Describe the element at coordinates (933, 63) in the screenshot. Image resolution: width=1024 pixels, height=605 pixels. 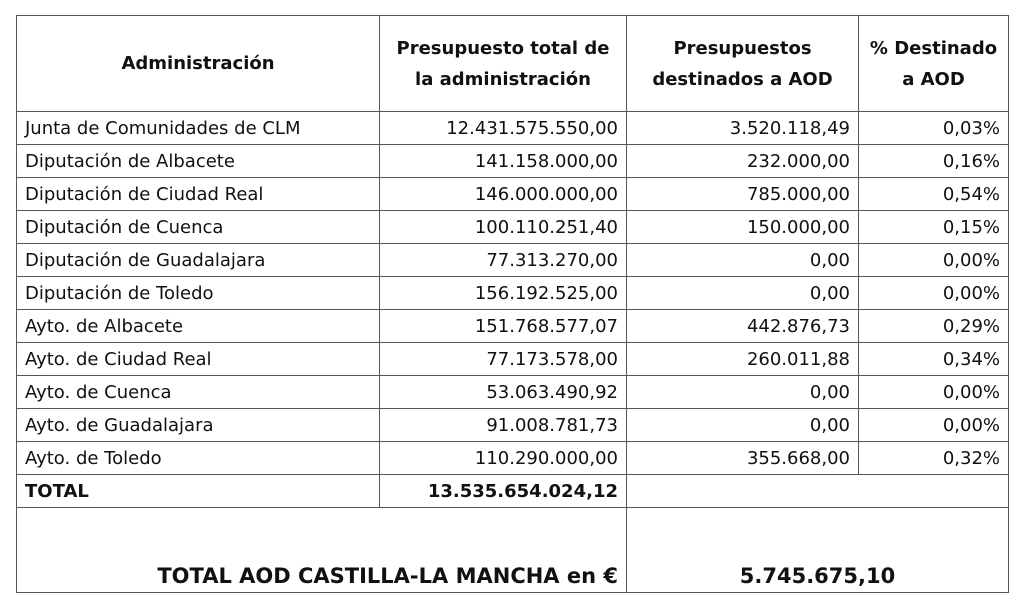
I see `header-porcentaje-aod: % Destinado a AOD` at that location.